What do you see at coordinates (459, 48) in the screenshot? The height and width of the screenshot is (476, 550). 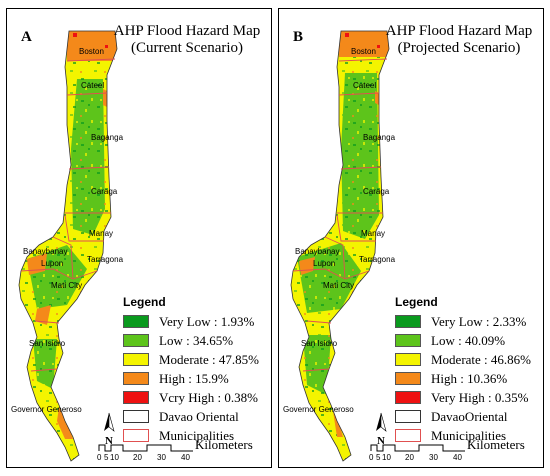 I see `map-title-line2: (Projected Scenario)` at bounding box center [459, 48].